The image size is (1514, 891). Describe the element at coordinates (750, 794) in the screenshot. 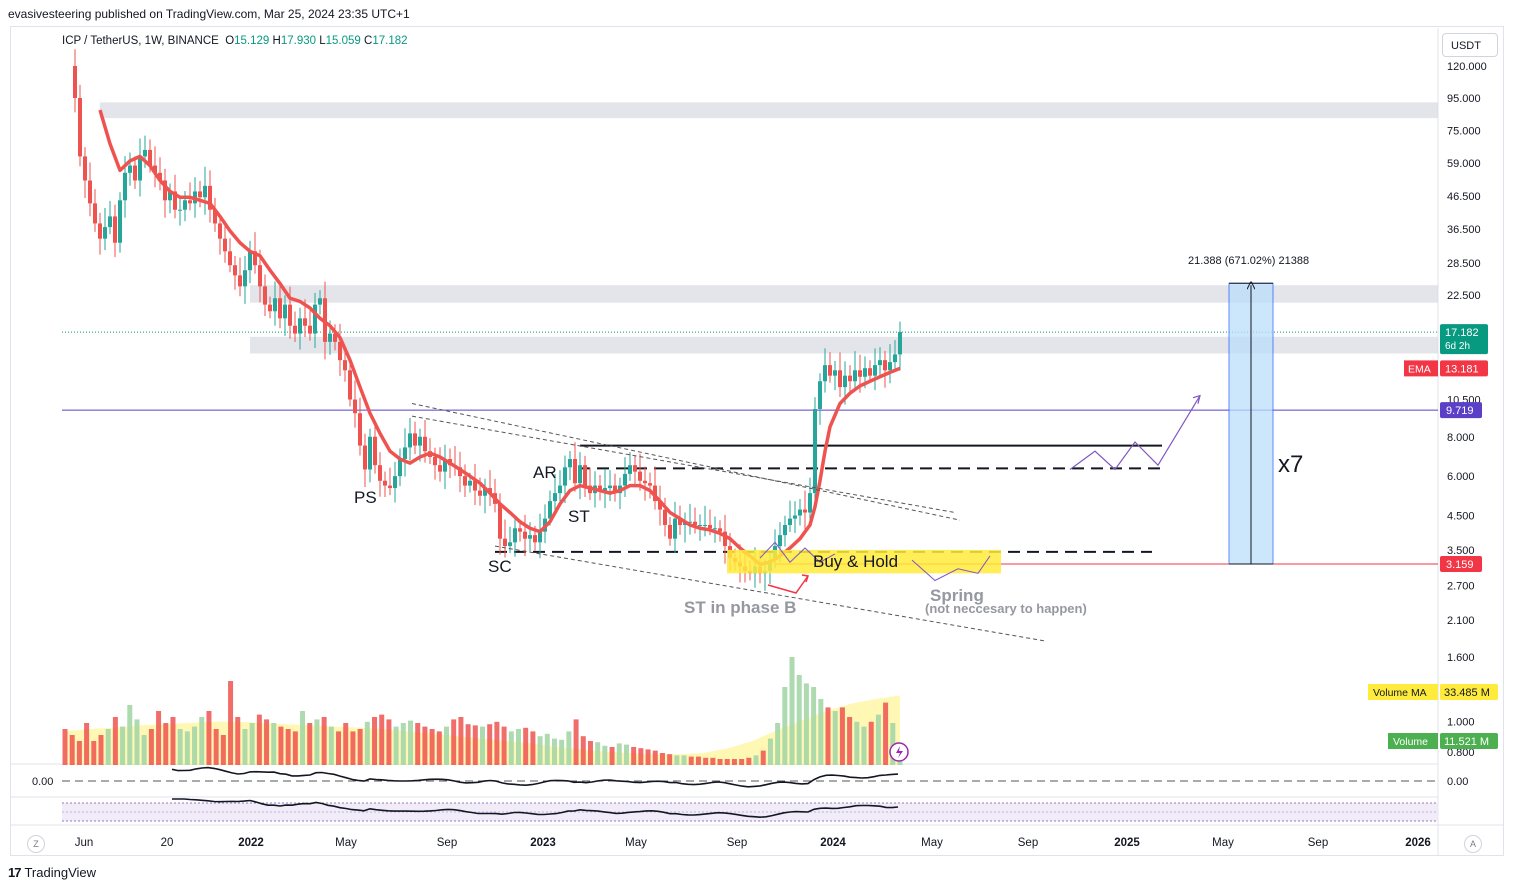

I see `oscillator-panes` at that location.